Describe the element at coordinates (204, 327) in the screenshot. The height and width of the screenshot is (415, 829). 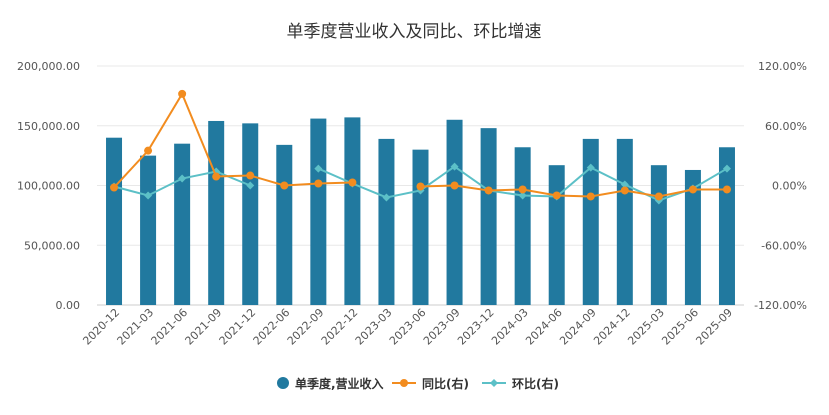
I see `x-tick-label: 2021-09` at that location.